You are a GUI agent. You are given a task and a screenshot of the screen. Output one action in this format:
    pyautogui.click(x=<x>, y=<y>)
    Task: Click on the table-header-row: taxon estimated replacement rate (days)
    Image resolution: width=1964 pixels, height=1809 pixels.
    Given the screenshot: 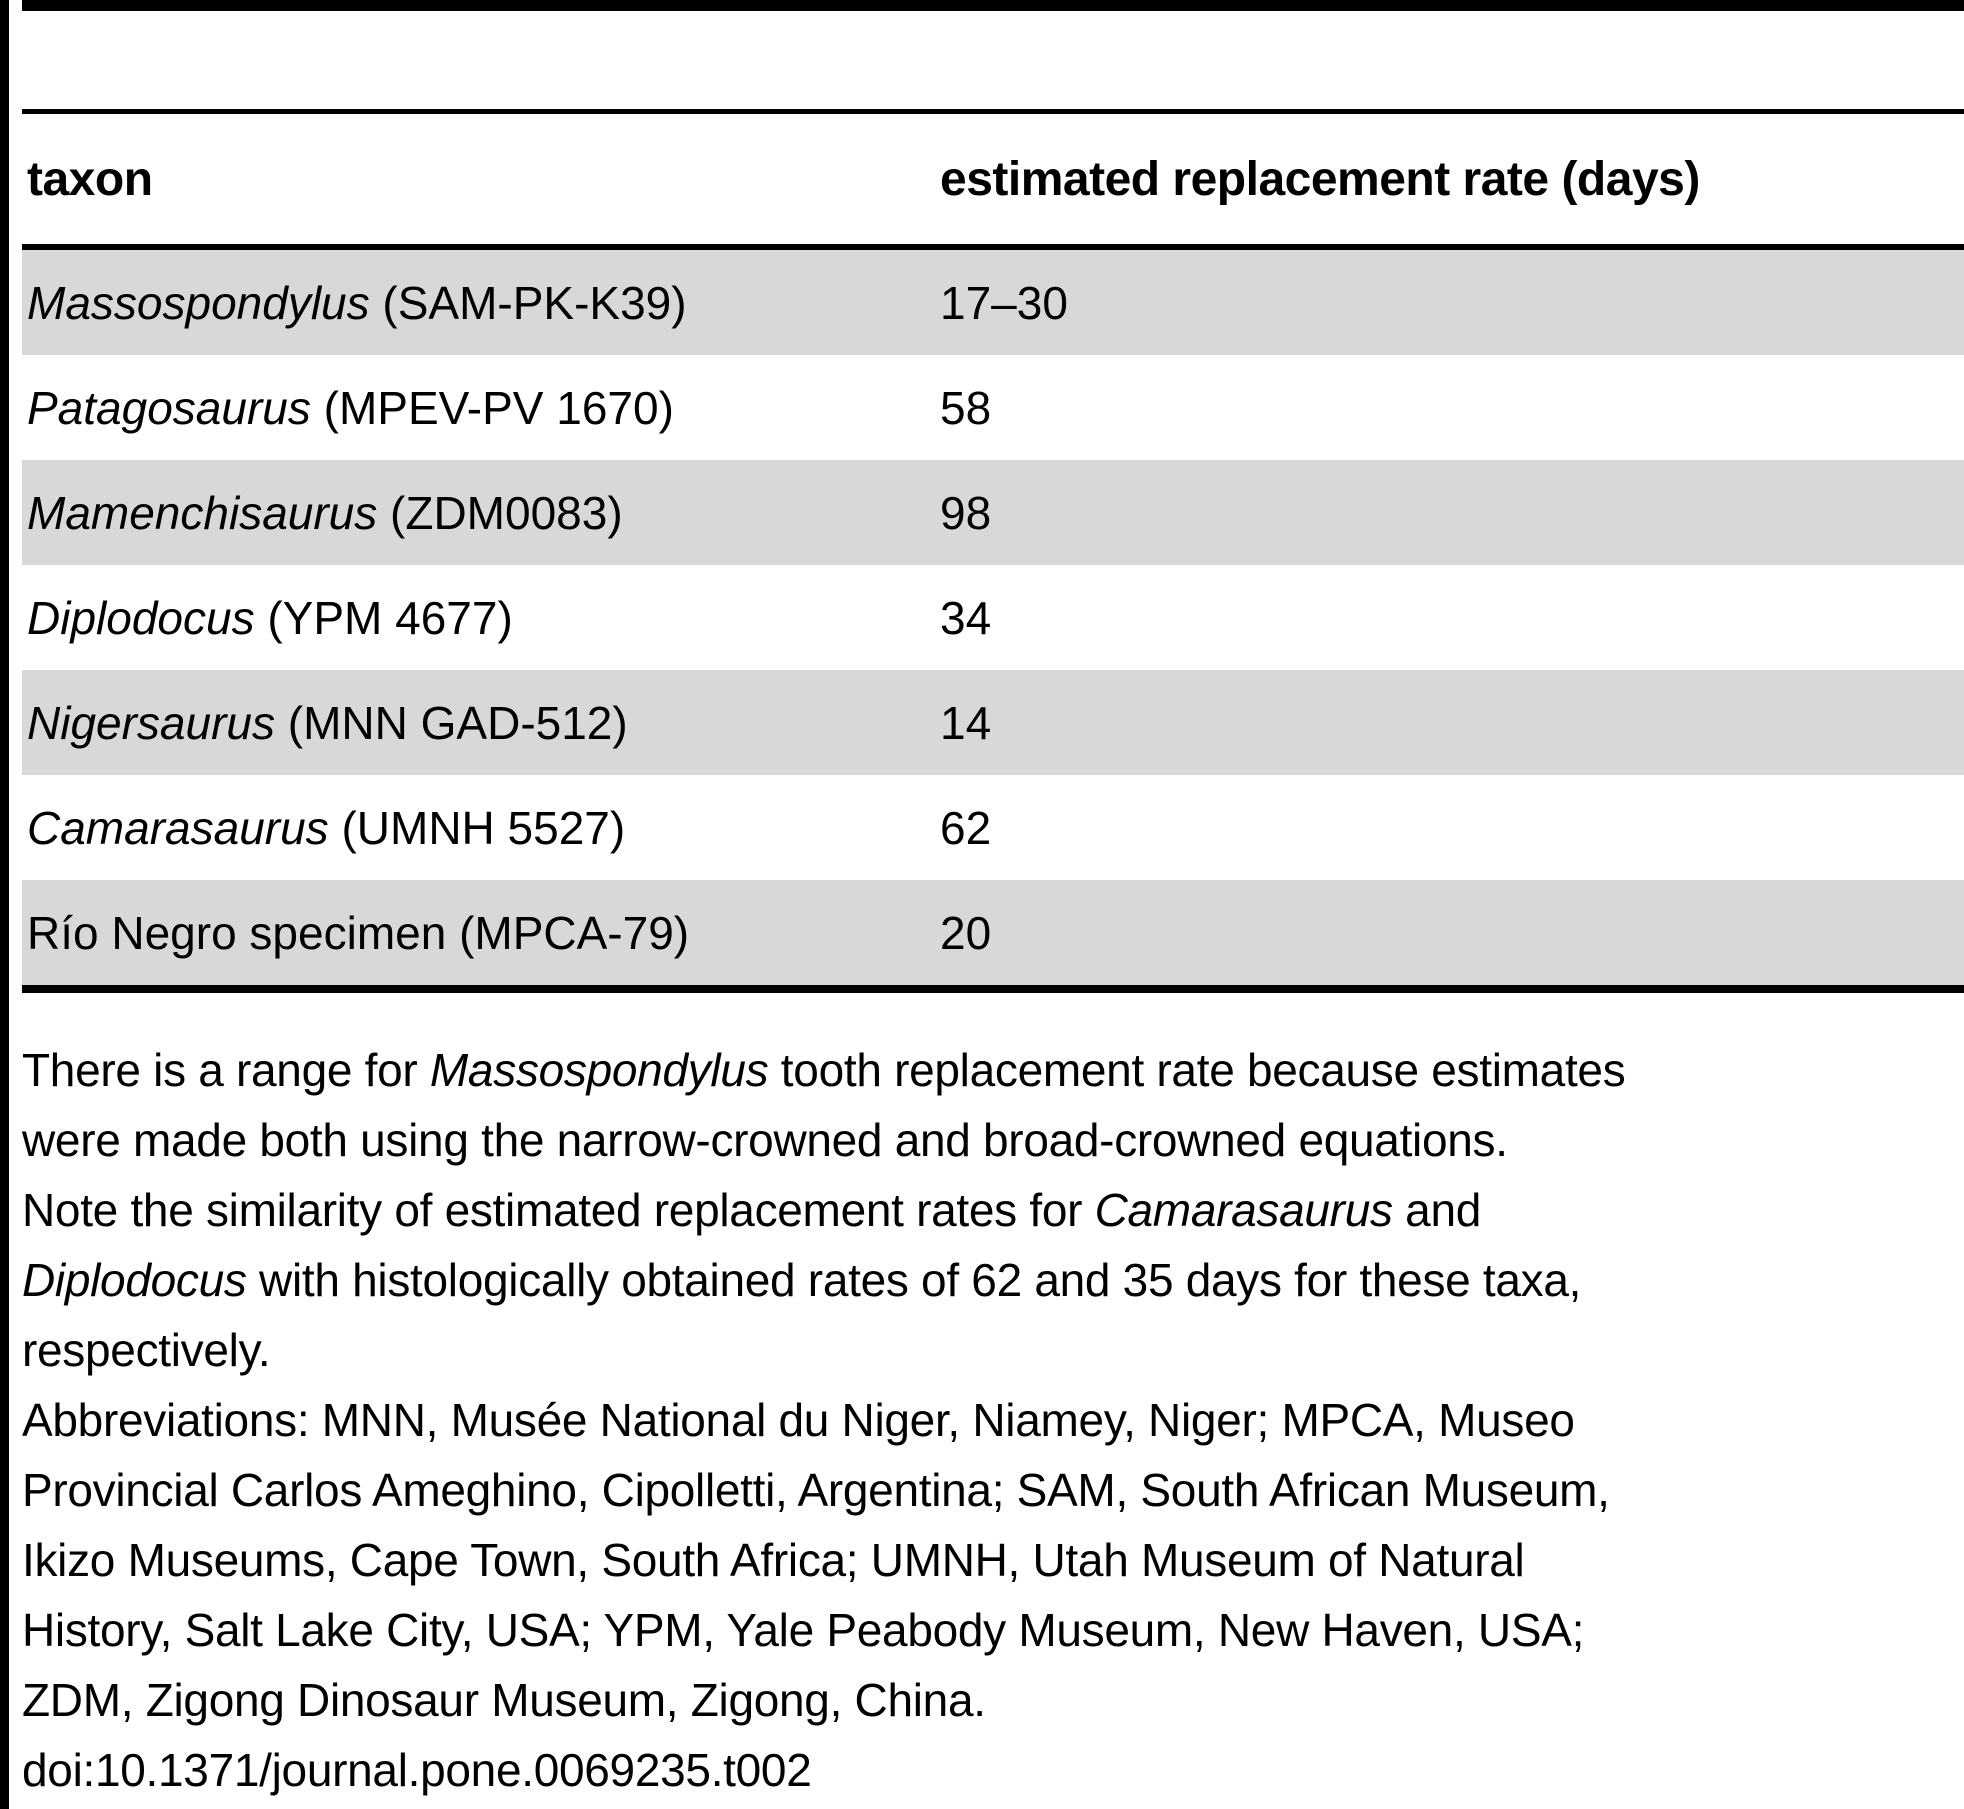 What is the action you would take?
    pyautogui.click(x=993, y=179)
    